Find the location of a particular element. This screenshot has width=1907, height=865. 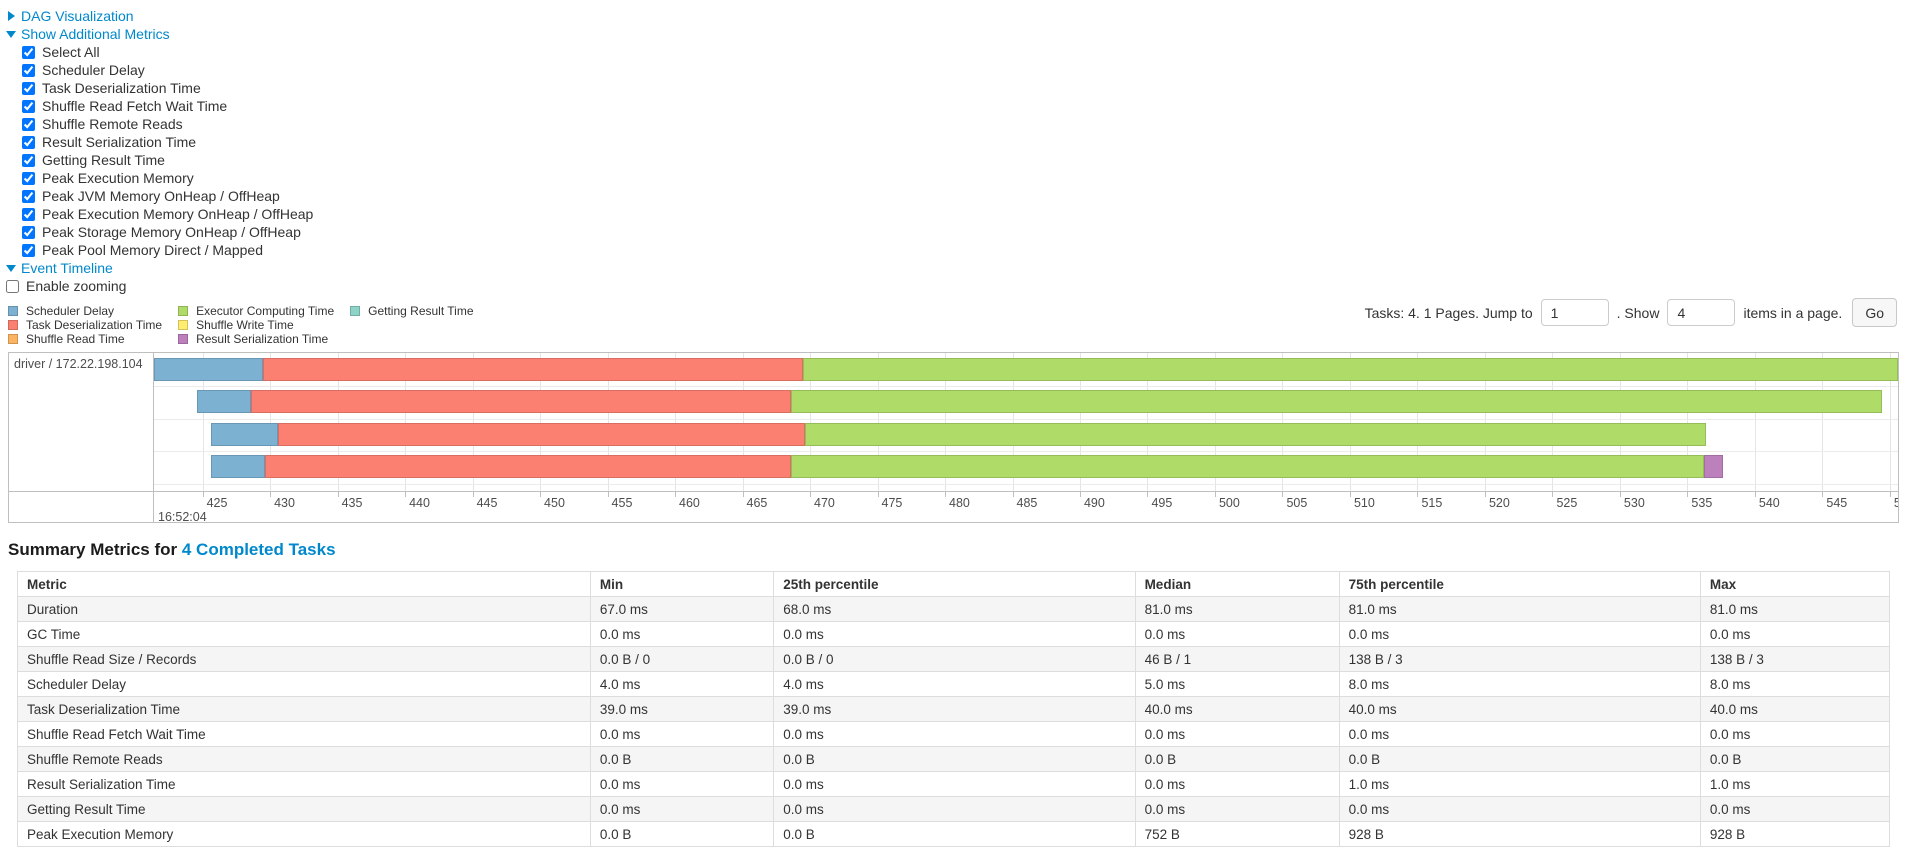

metric-checkbox-row: Scheduler Delay is located at coordinates (167, 70).